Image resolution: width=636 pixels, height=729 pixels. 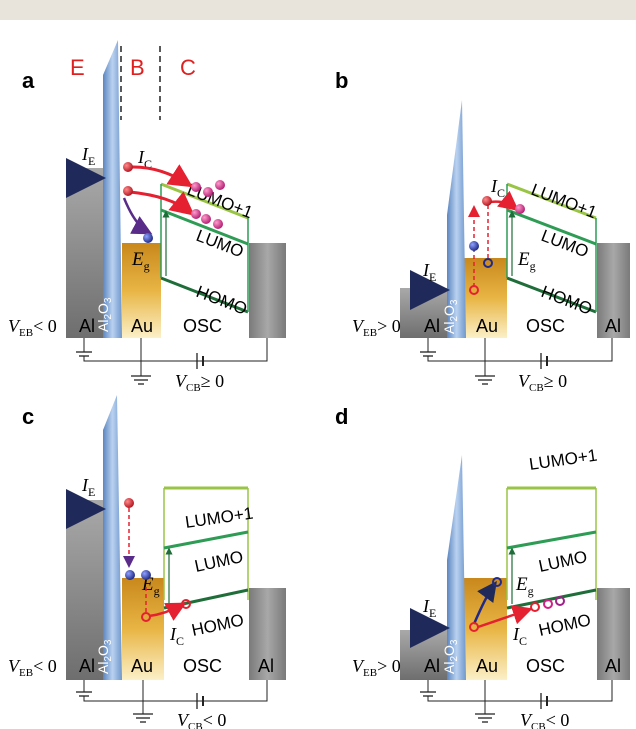 What do you see at coordinates (86, 590) in the screenshot?
I see `left-aluminum-electrode` at bounding box center [86, 590].